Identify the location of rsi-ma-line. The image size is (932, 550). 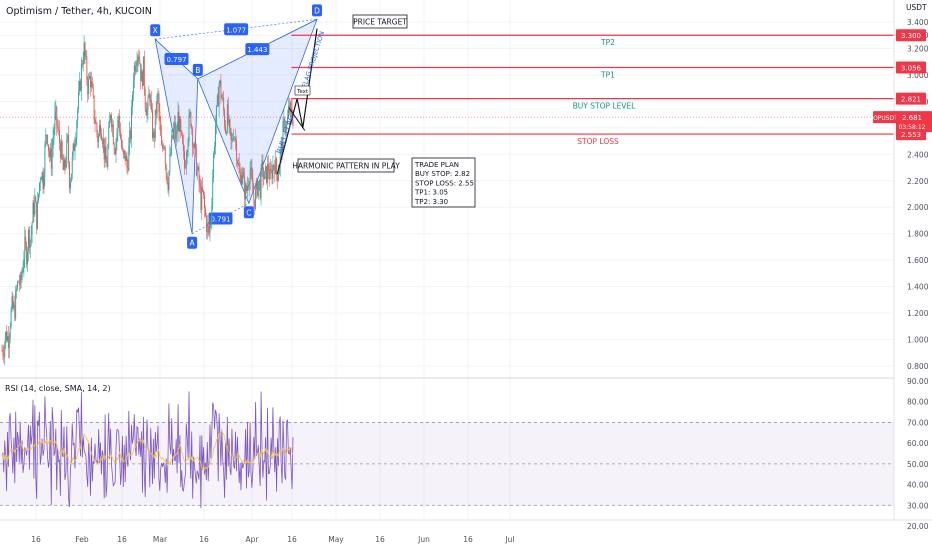
(147, 450).